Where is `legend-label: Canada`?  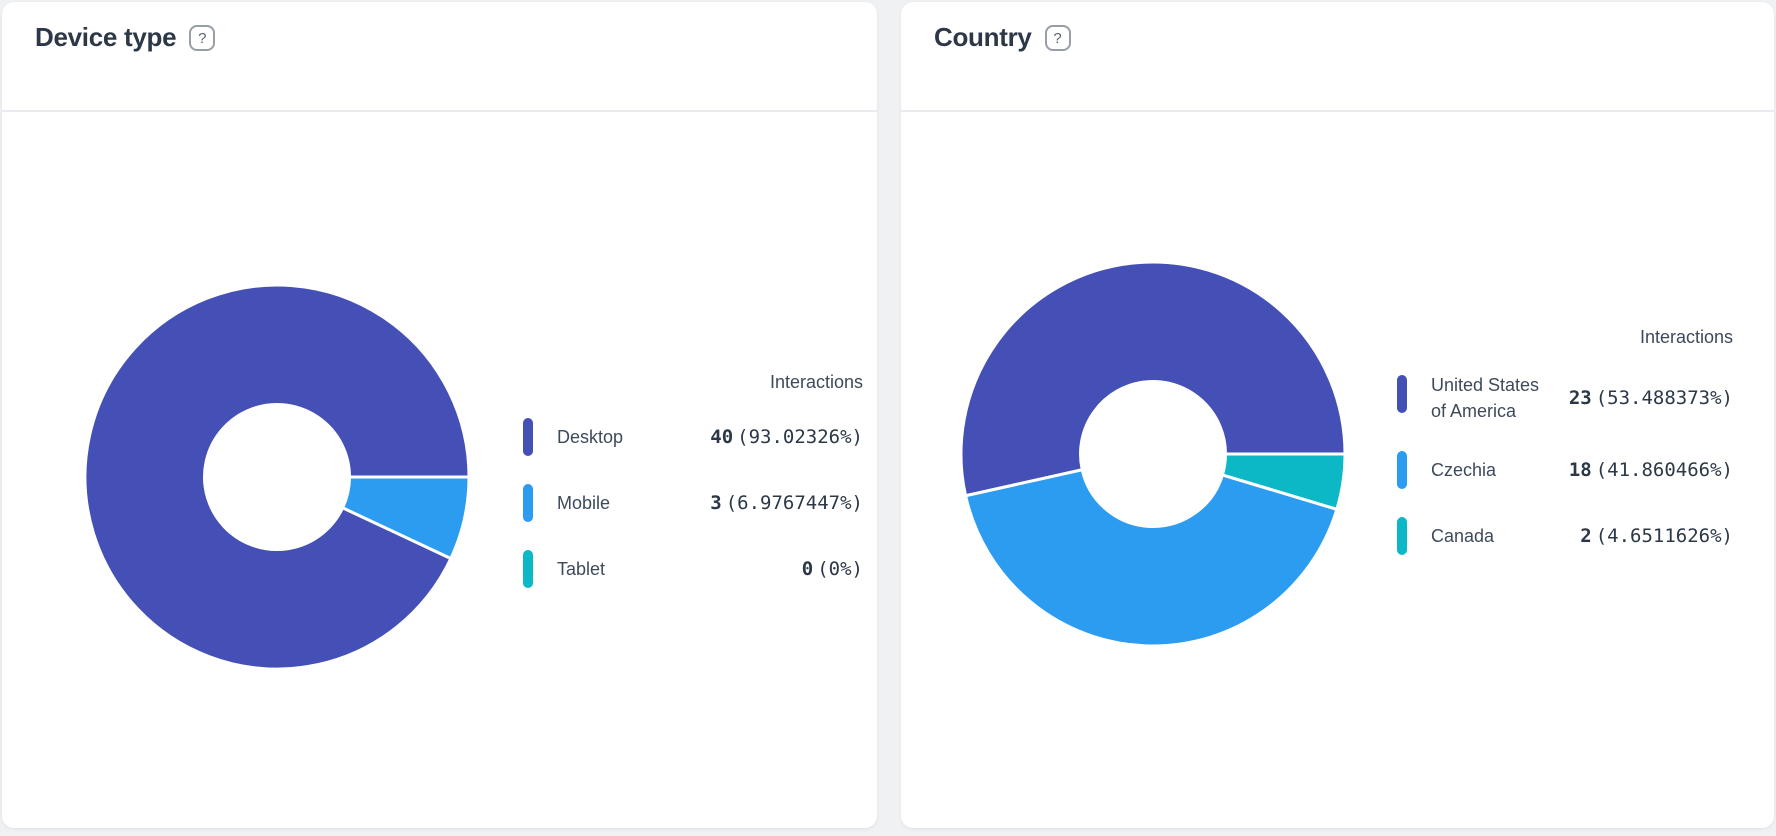
legend-label: Canada is located at coordinates (1463, 536).